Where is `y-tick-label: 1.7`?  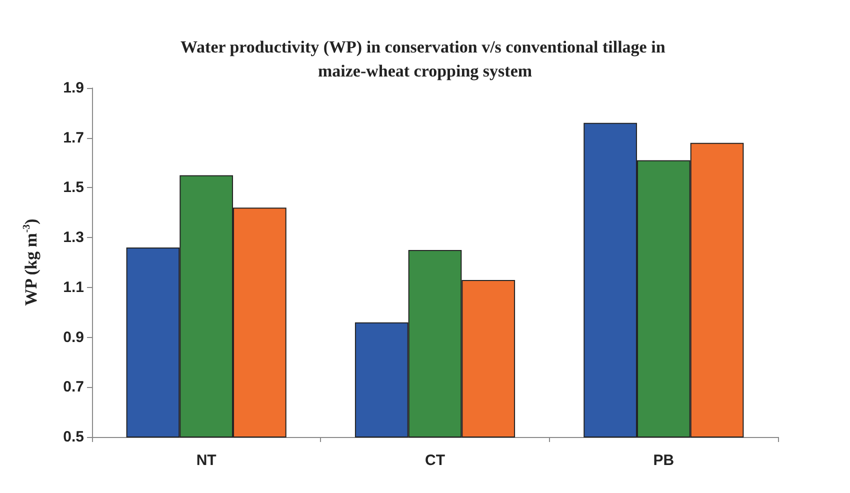 y-tick-label: 1.7 is located at coordinates (73, 137).